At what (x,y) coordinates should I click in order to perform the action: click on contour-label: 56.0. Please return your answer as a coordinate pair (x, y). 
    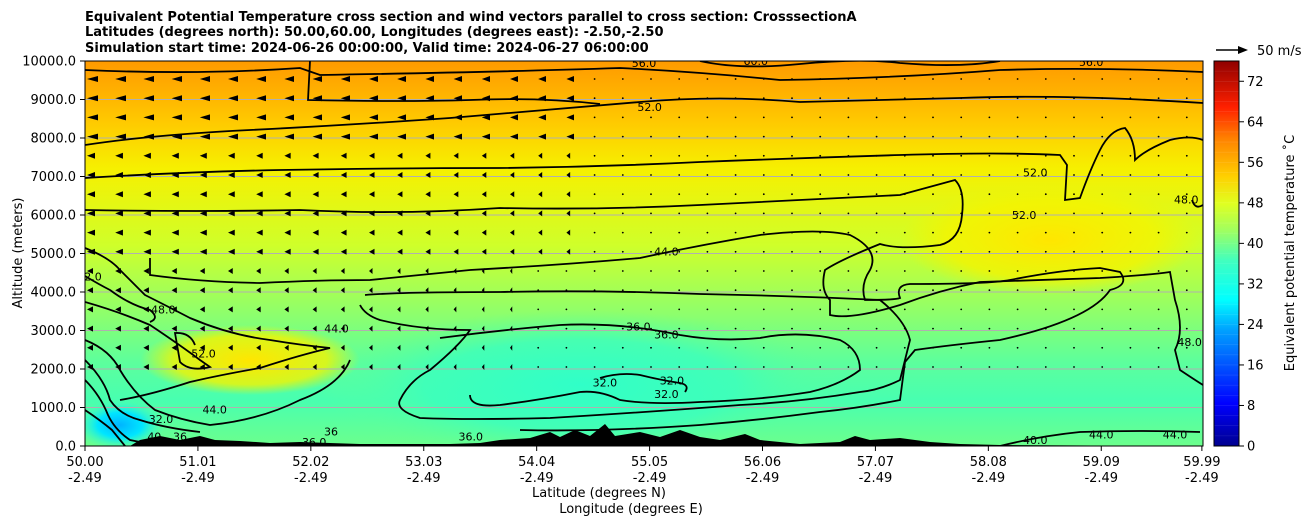
    Looking at the image, I should click on (1091, 62).